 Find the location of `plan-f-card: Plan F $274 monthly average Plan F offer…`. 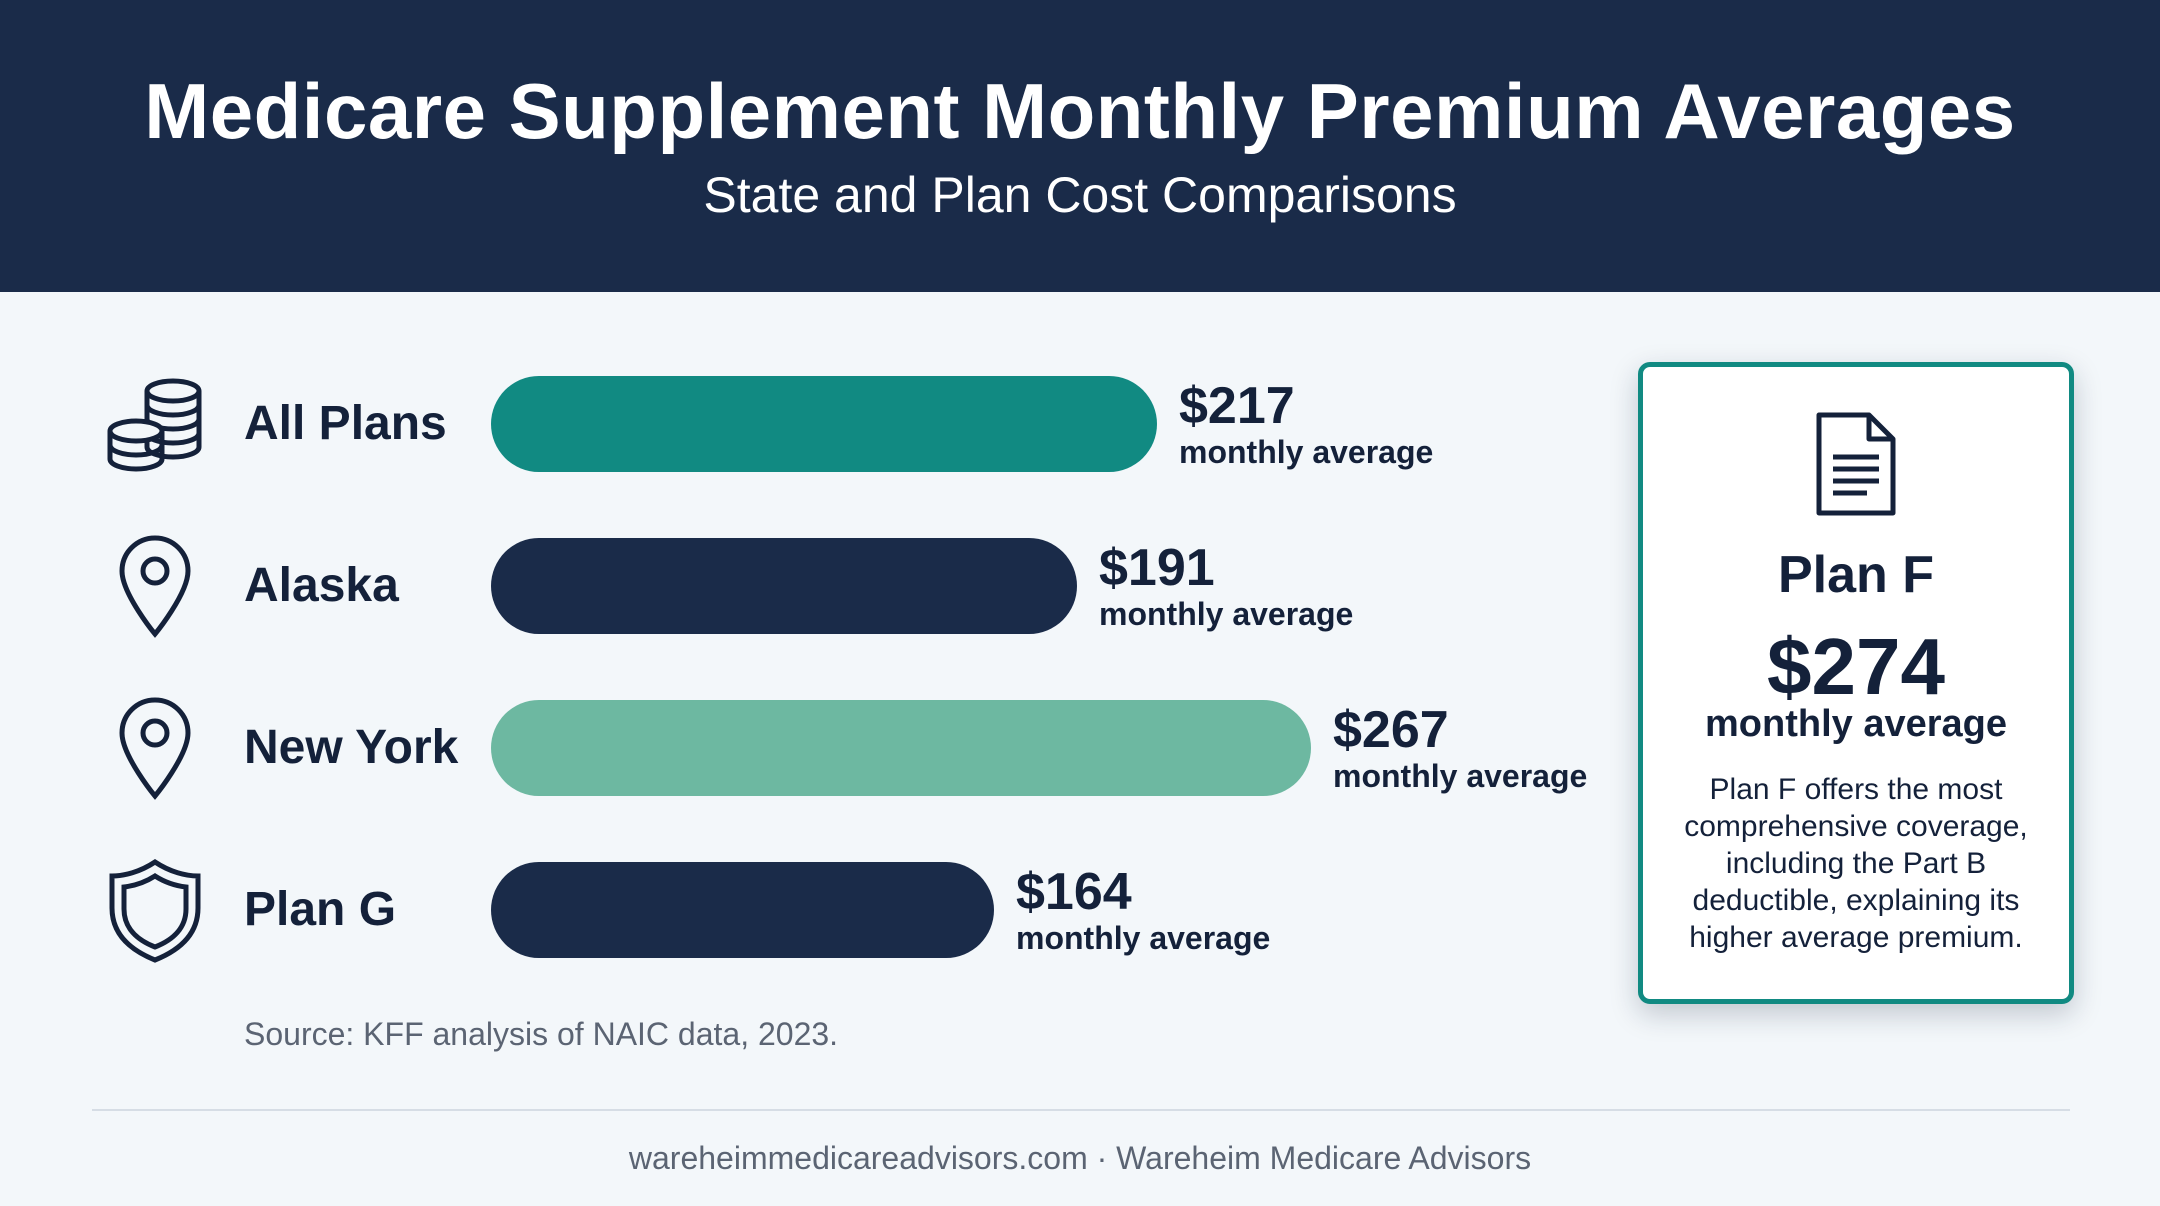

plan-f-card: Plan F $274 monthly average Plan F offer… is located at coordinates (1856, 683).